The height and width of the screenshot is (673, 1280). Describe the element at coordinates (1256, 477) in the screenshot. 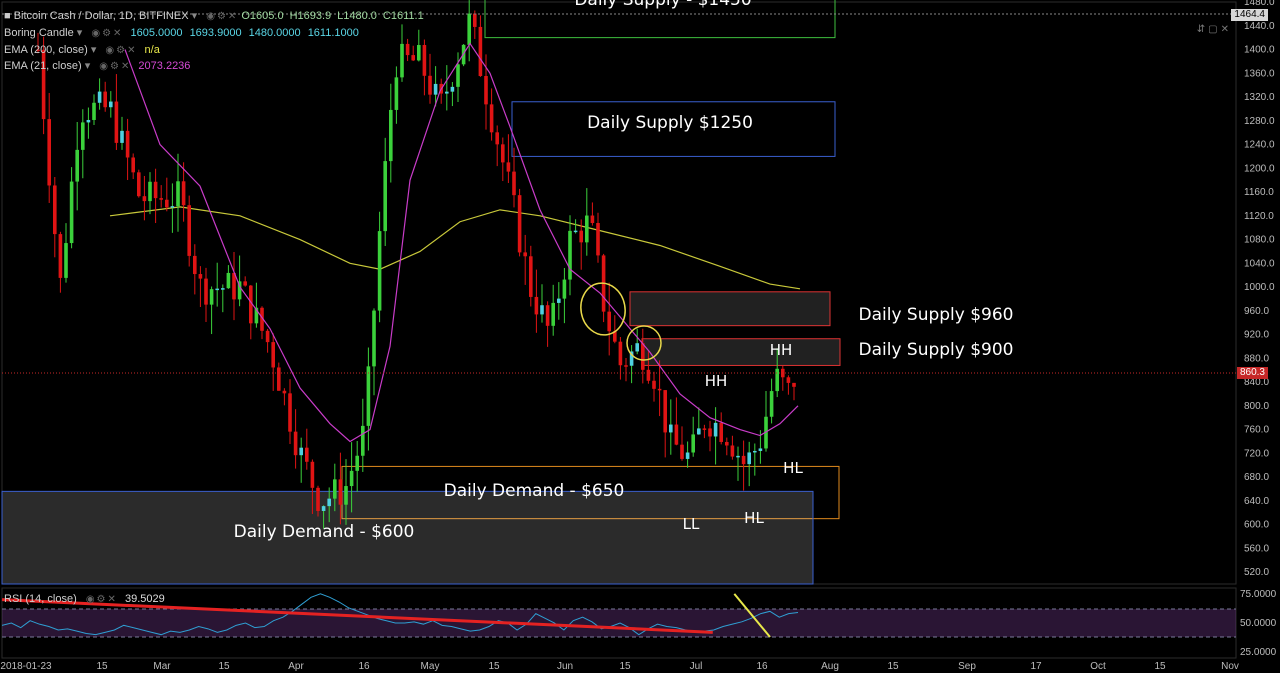

I see `y-tick-label: 680.0` at that location.